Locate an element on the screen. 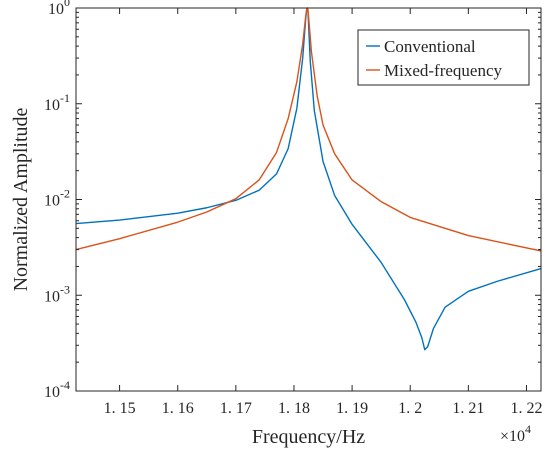 This screenshot has width=550, height=453. y-tick-label: 10⁻⁴ is located at coordinates (57, 389).